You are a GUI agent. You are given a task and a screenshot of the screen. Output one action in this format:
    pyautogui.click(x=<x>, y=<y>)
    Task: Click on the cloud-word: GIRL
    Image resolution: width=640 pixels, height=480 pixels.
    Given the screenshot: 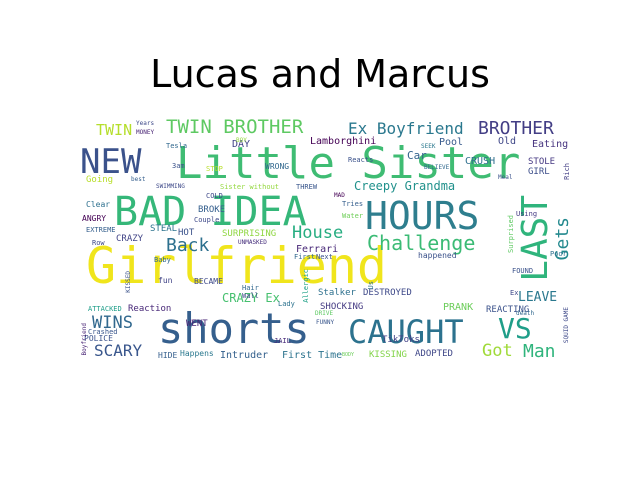 What is the action you would take?
    pyautogui.click(x=539, y=172)
    